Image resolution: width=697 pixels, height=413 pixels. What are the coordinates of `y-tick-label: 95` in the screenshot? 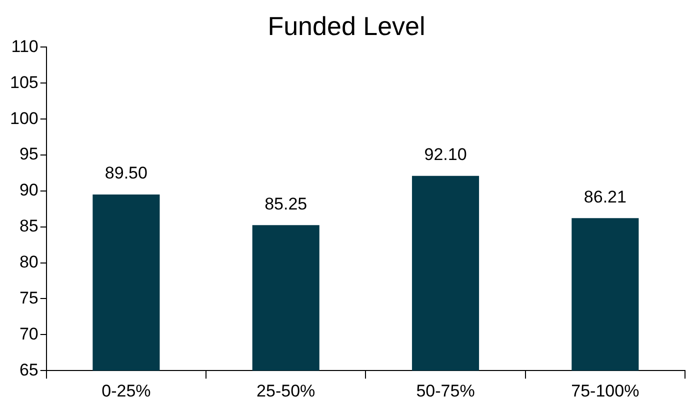 It's located at (28, 154).